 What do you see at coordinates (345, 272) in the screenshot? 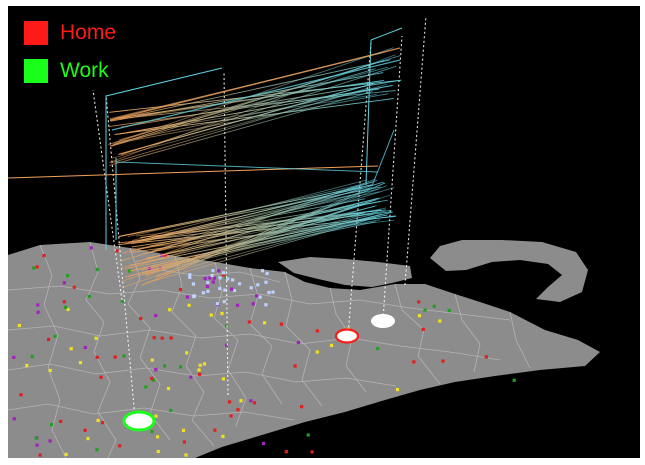
I see `island-north` at bounding box center [345, 272].